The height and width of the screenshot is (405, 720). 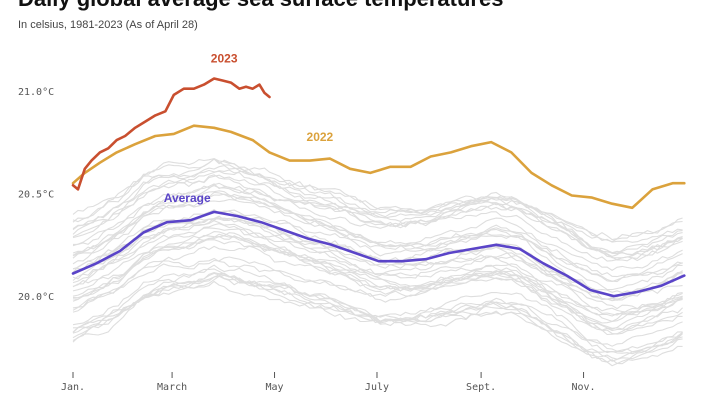 What do you see at coordinates (275, 387) in the screenshot?
I see `x-tick-label: May` at bounding box center [275, 387].